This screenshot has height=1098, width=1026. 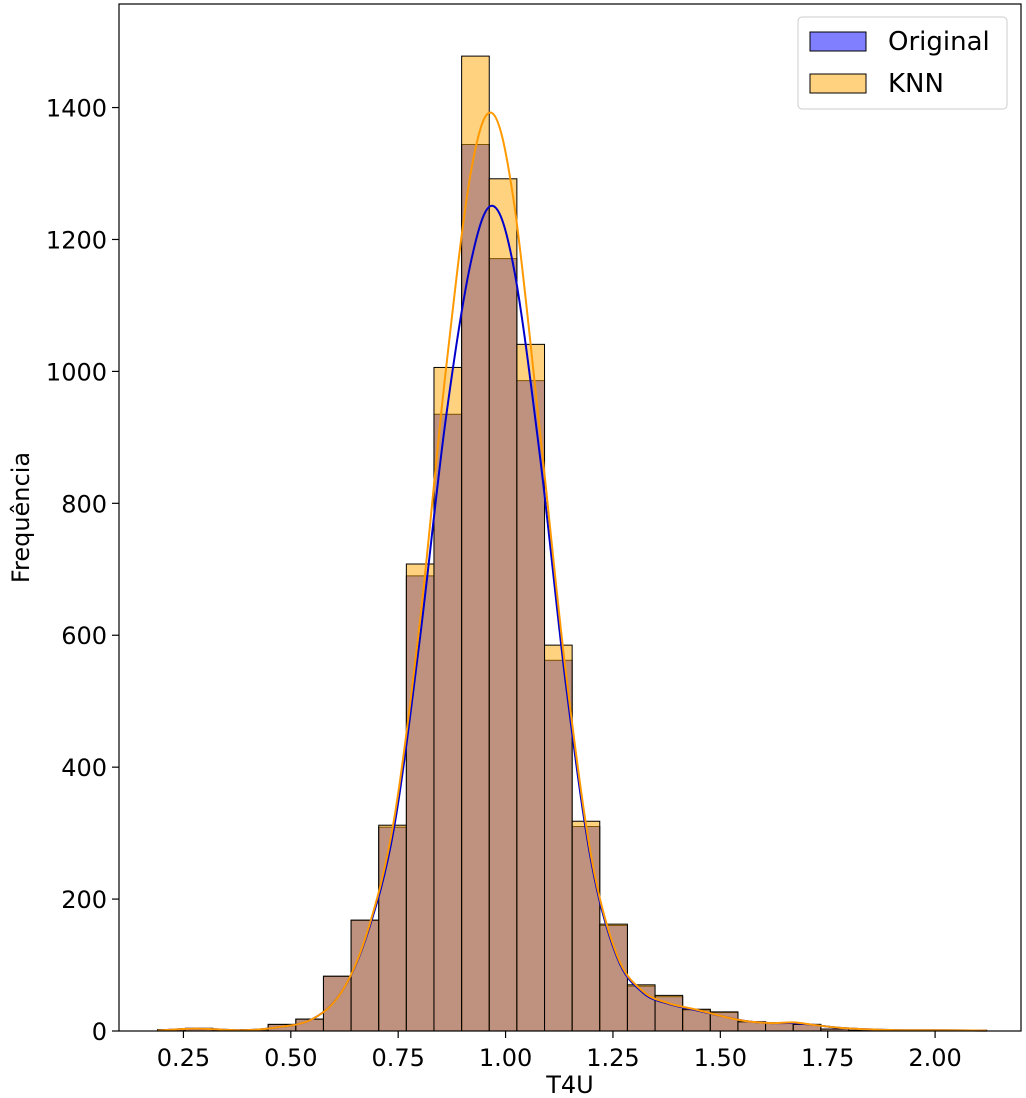 What do you see at coordinates (290, 1058) in the screenshot?
I see `x-tick-label: 0.50` at bounding box center [290, 1058].